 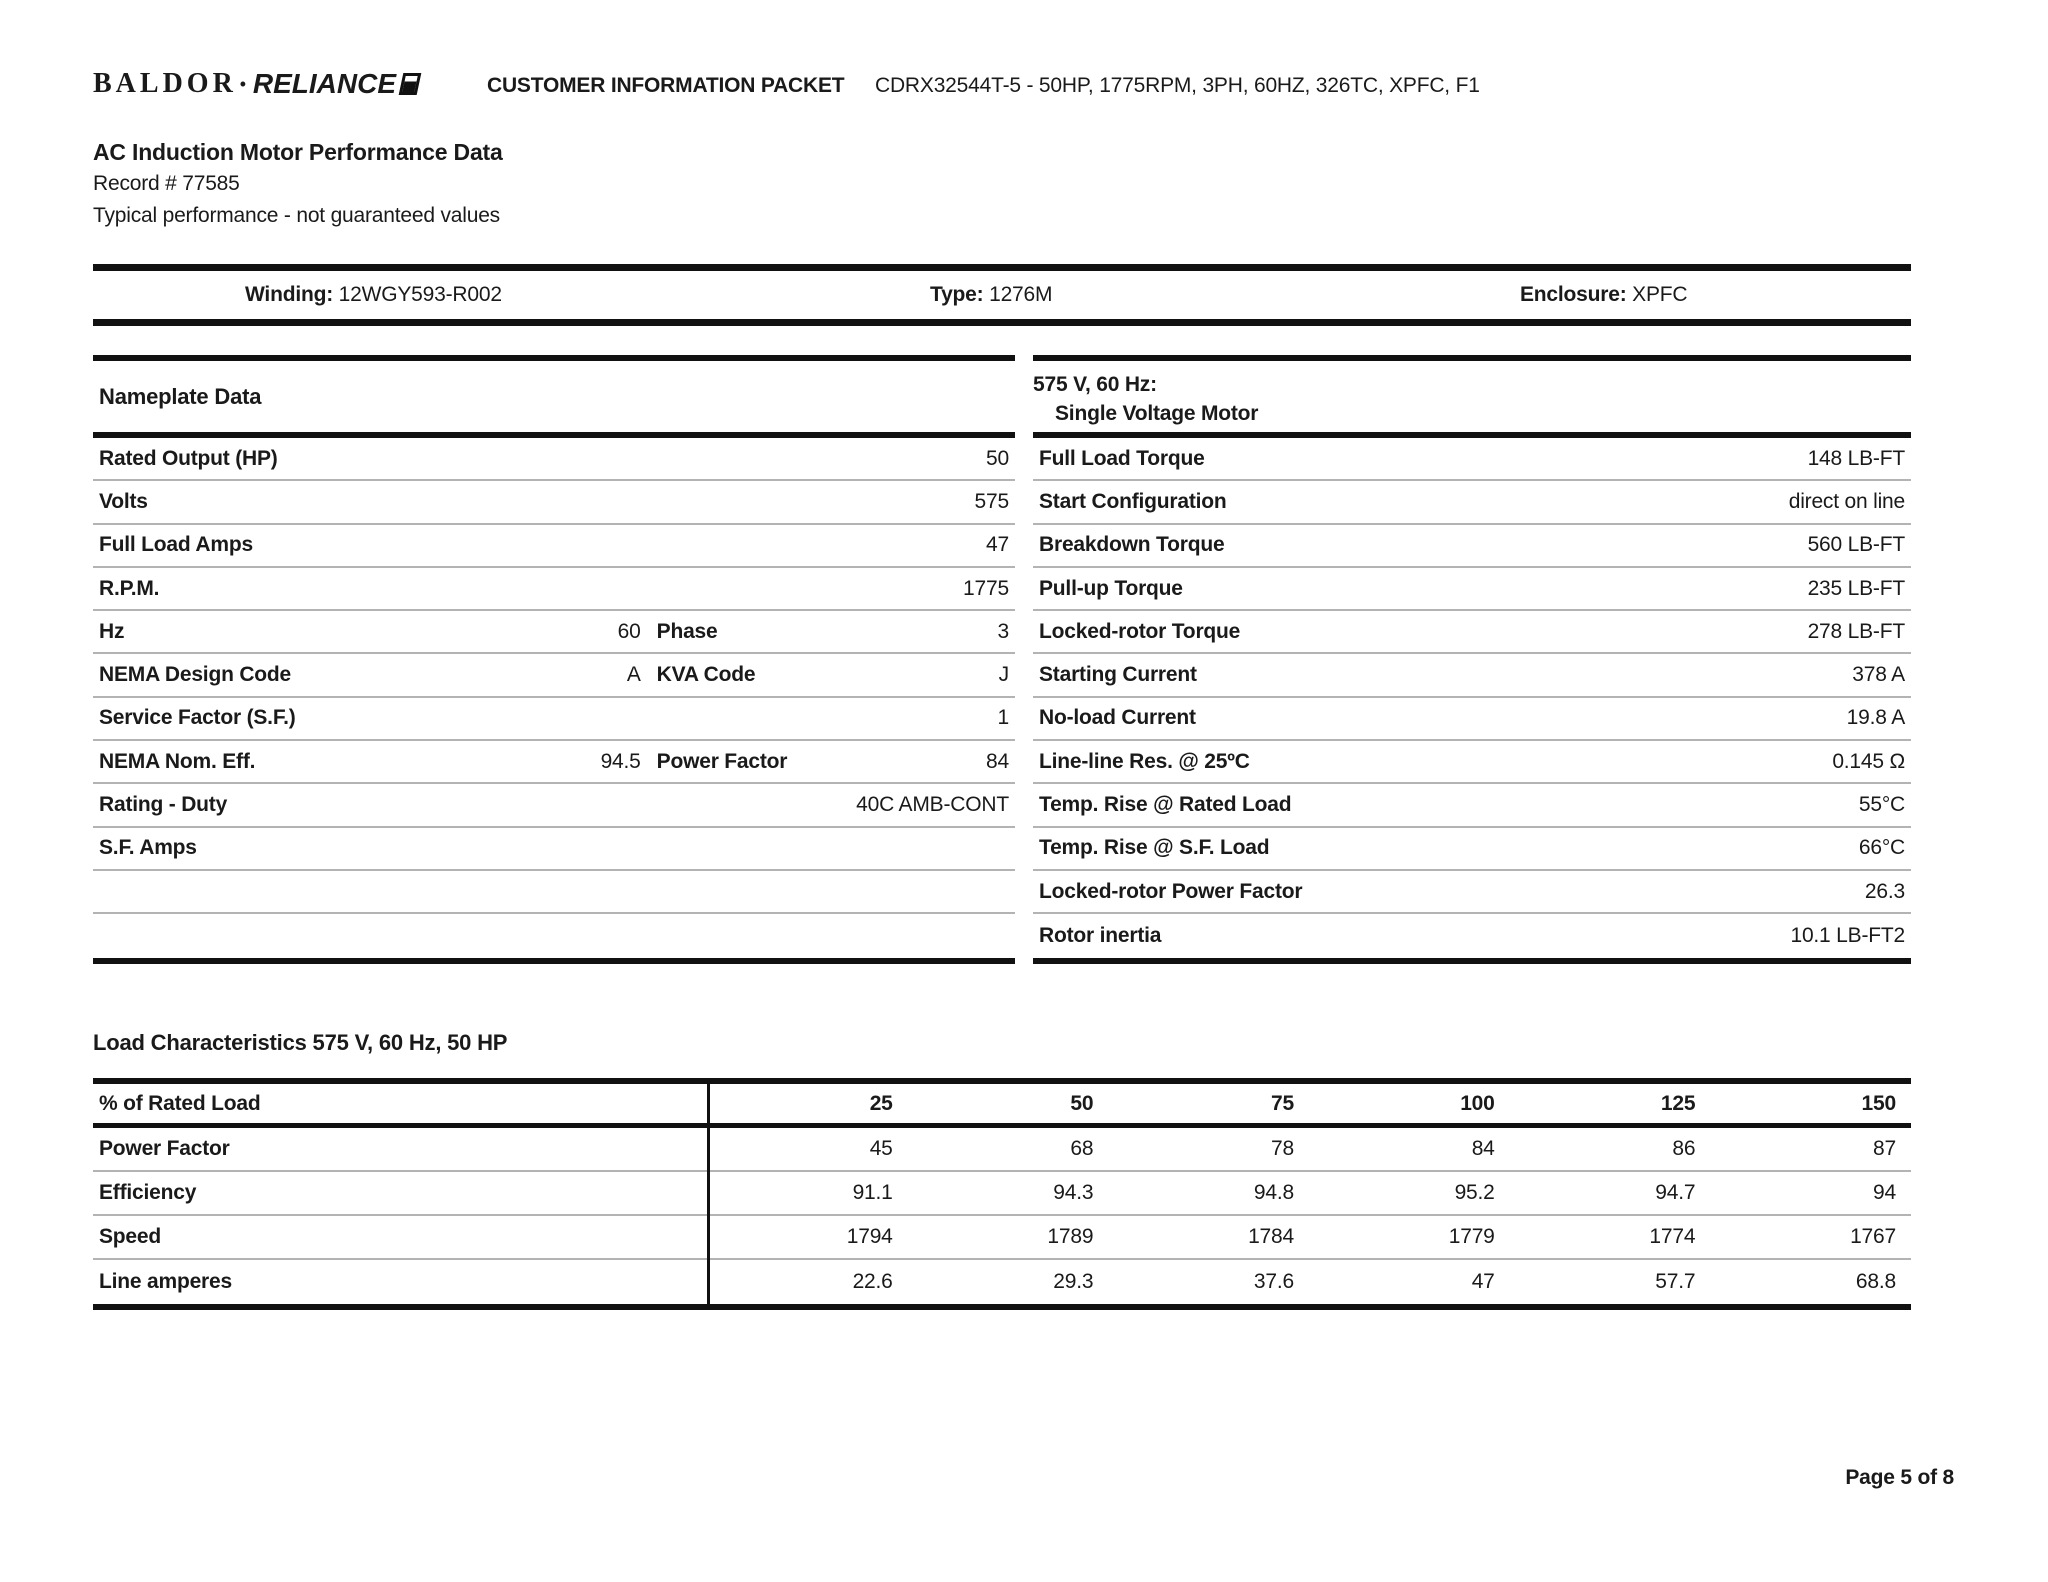 What do you see at coordinates (289, 294) in the screenshot?
I see `winding-label: Winding:` at bounding box center [289, 294].